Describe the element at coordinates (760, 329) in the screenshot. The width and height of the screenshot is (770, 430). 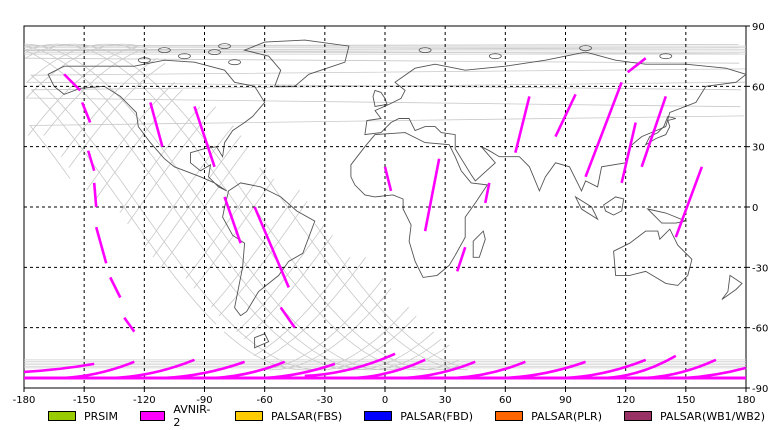
I see `y-tick-label: -60` at that location.